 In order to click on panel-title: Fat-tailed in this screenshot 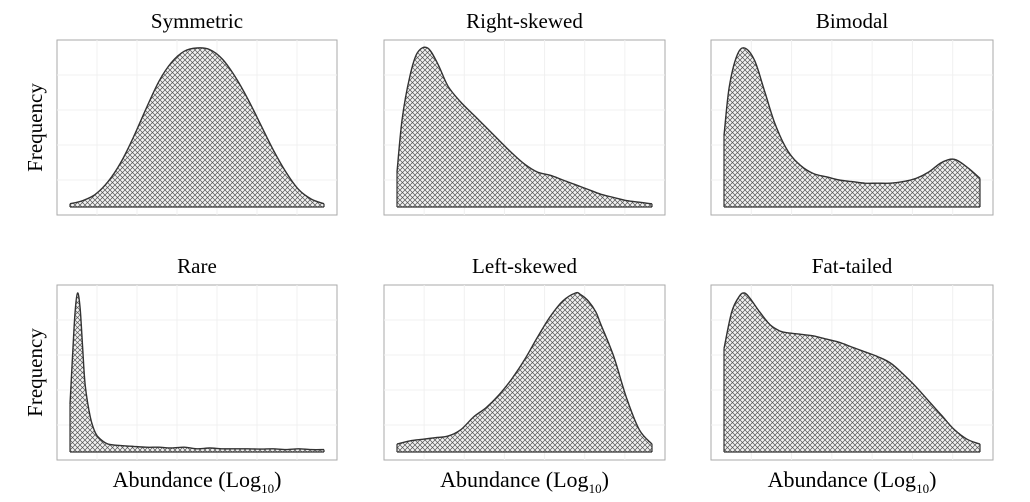, I will do `click(852, 266)`.